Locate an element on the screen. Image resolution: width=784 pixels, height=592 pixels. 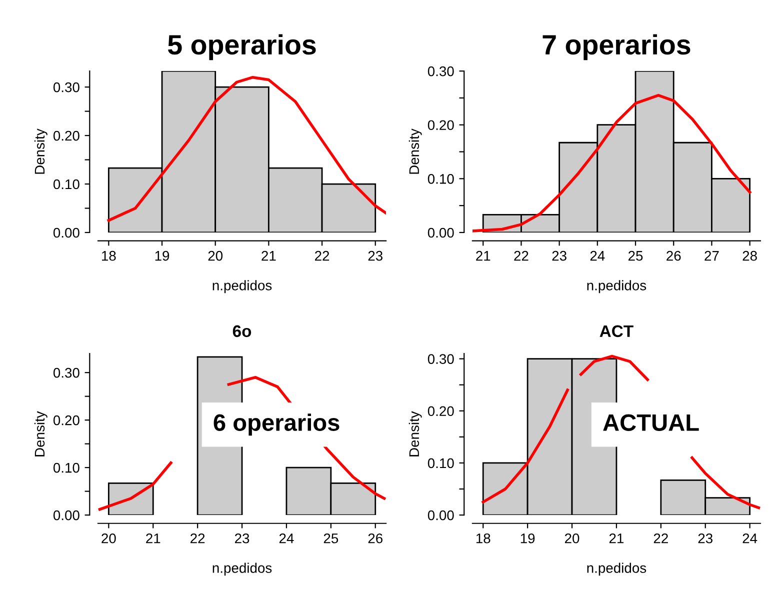
chart-title: 5 operarios is located at coordinates (242, 47).